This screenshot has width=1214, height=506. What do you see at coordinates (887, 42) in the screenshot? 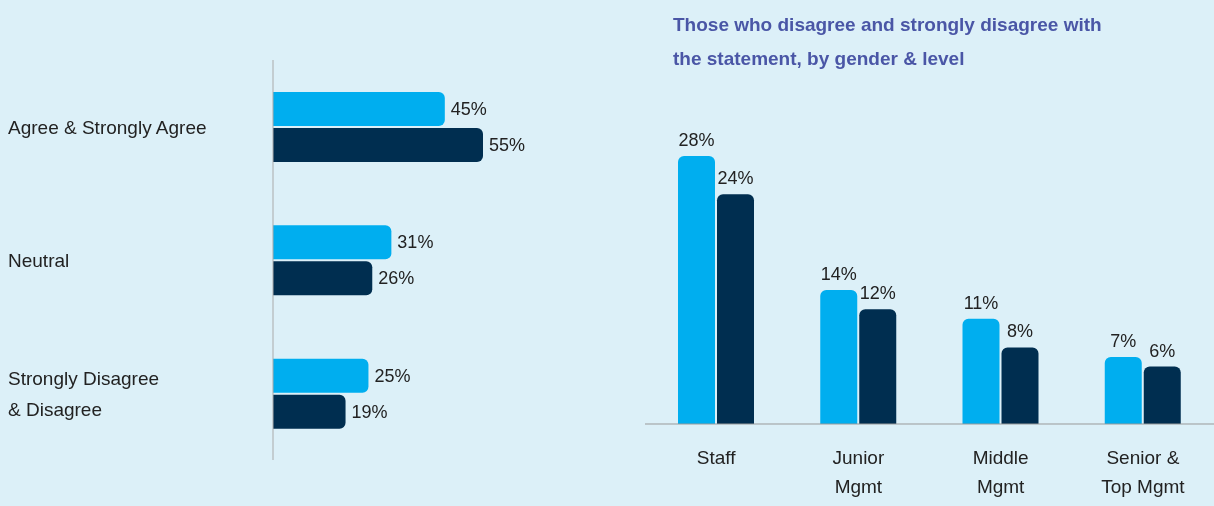
I see `chart-title: Those who disagree and strongly disagree with the statement, by gender & level` at bounding box center [887, 42].